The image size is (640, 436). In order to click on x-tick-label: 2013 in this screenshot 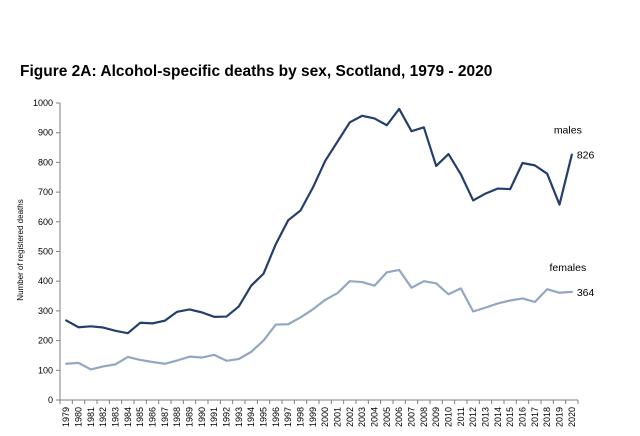, I will do `click(486, 417)`.